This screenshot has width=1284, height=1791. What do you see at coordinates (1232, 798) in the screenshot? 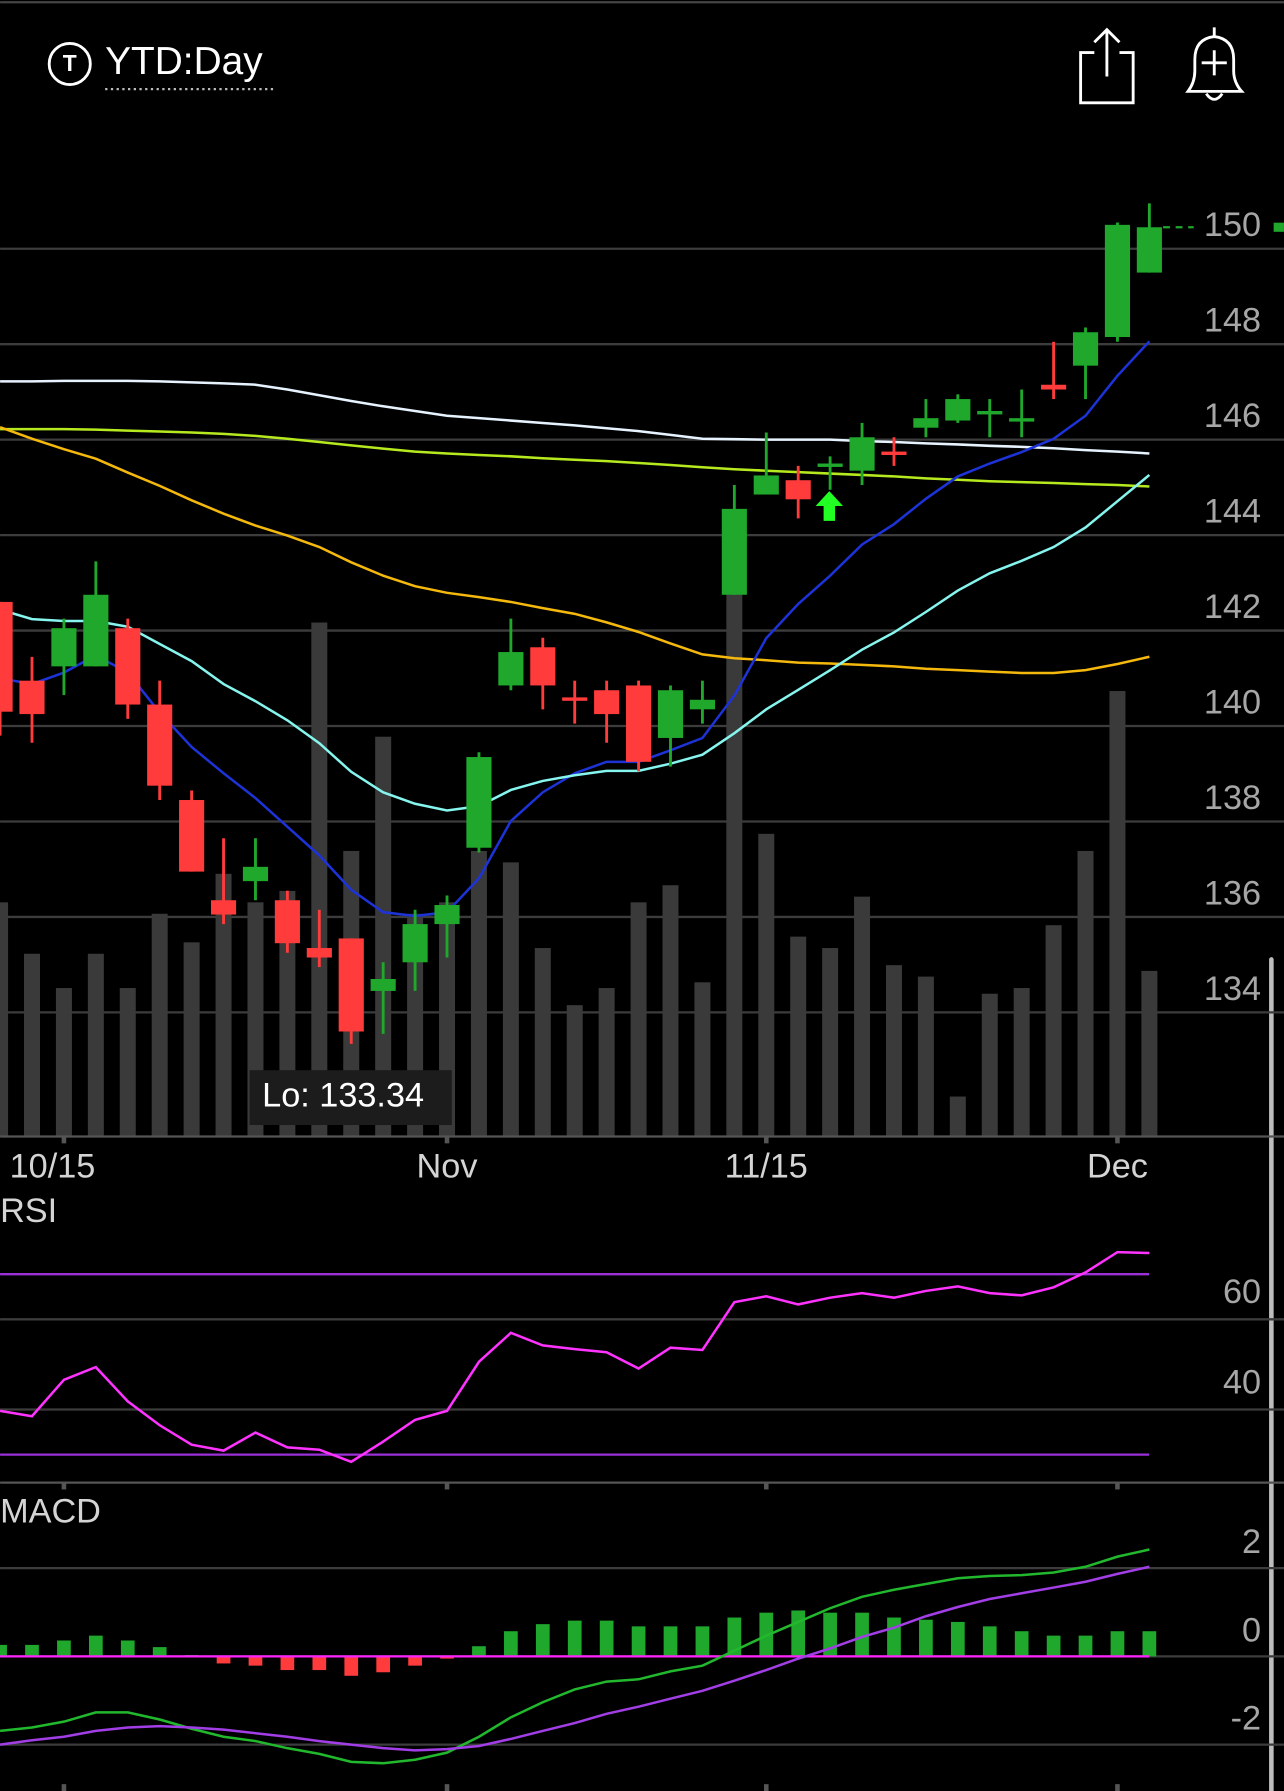
I see `y-tick-label: 138` at bounding box center [1232, 798].